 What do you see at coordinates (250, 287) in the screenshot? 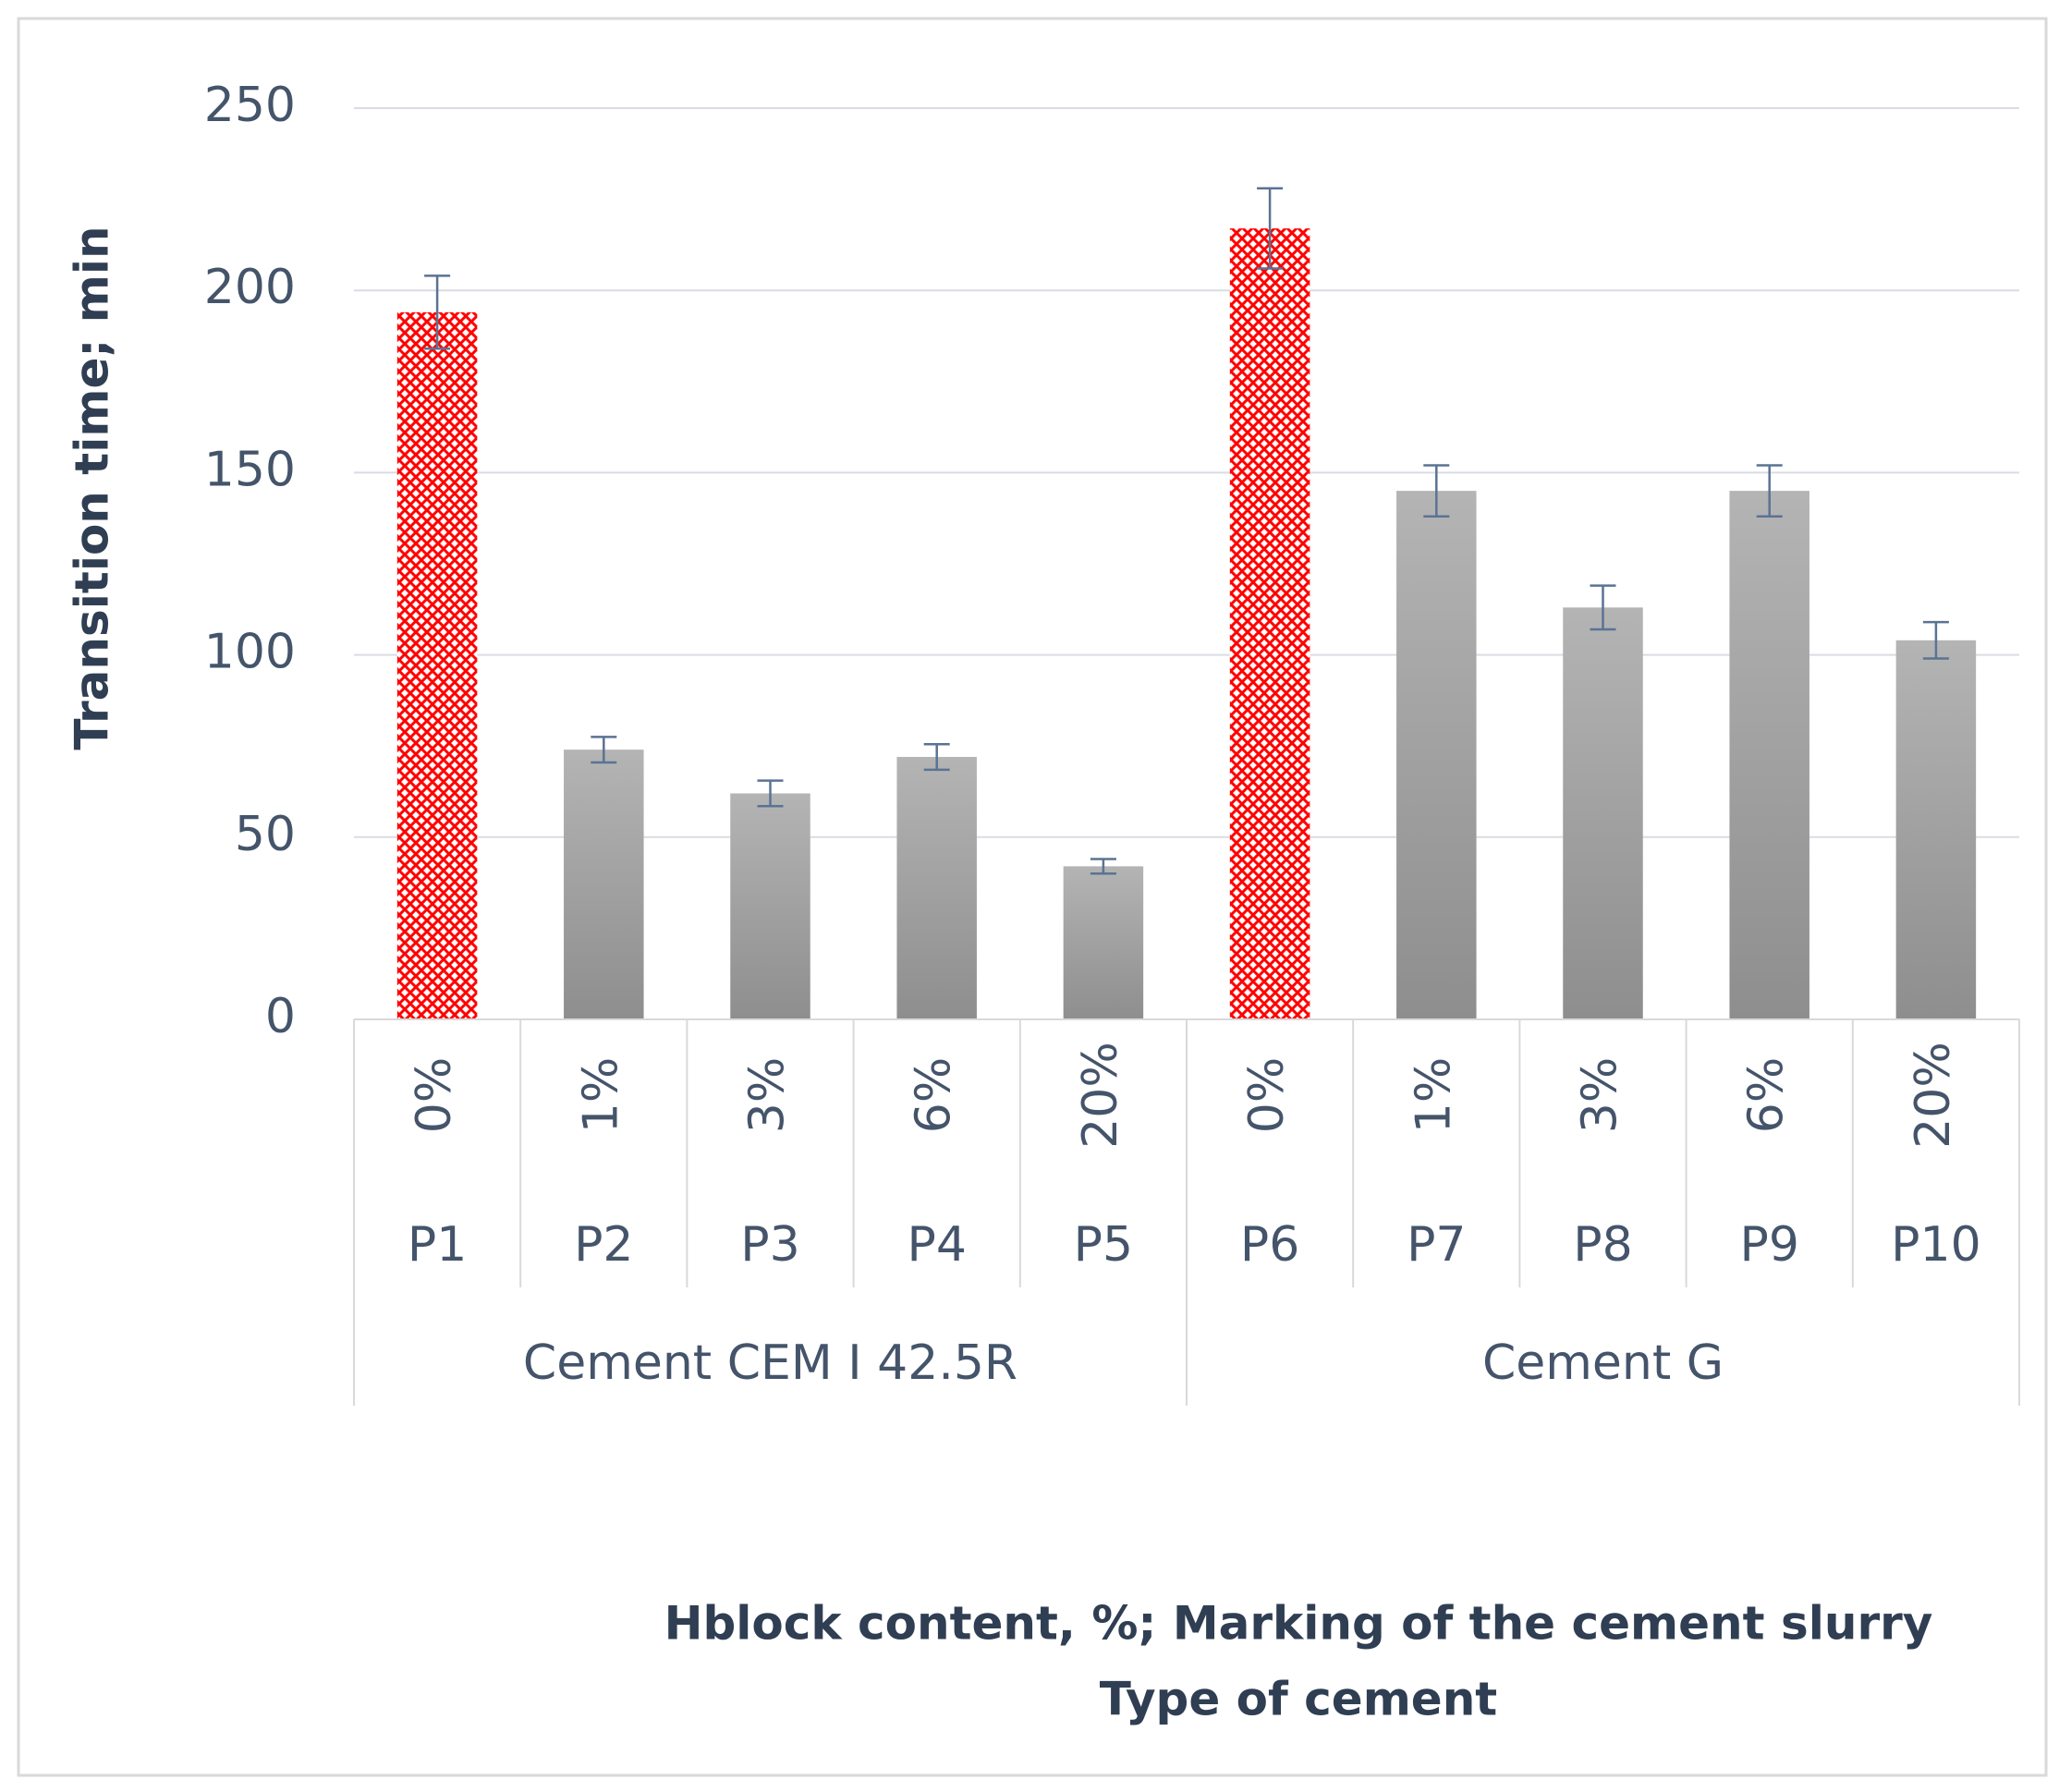
I see `y-tick-label: 200` at bounding box center [250, 287].